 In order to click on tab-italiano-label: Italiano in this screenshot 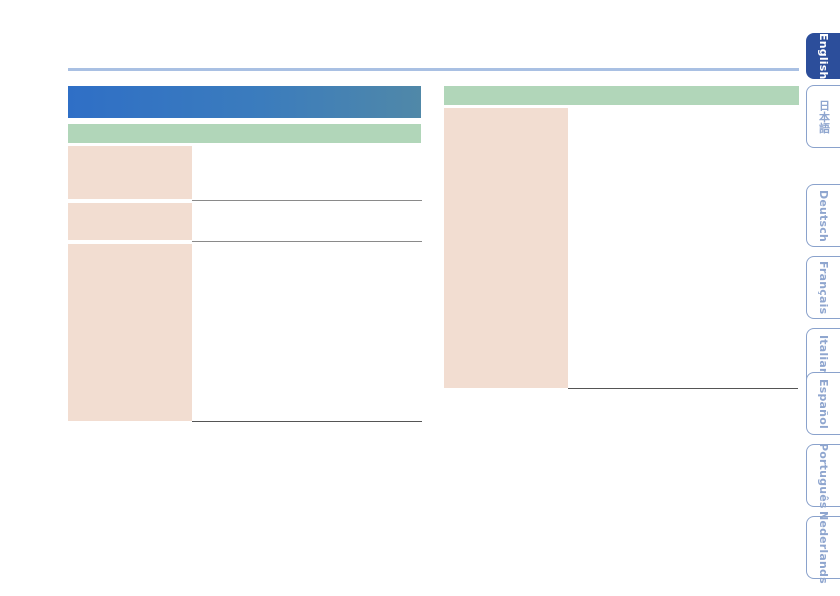, I will do `click(823, 359)`.